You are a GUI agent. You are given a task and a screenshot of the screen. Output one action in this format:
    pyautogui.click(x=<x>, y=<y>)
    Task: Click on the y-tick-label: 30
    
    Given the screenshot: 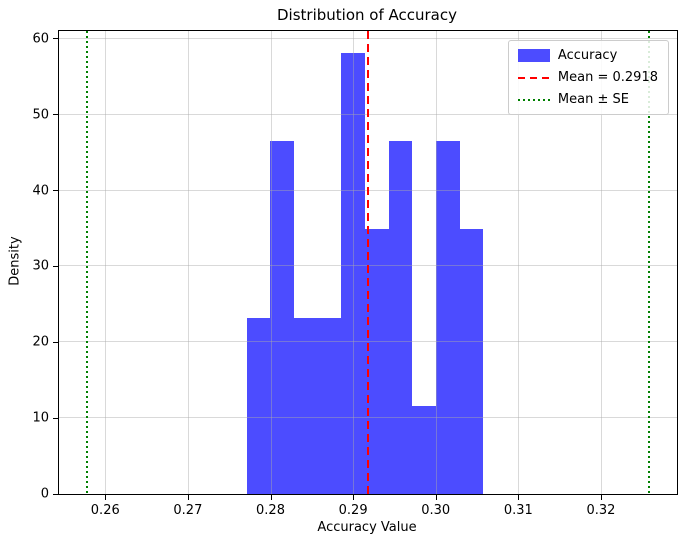 What is the action you would take?
    pyautogui.click(x=40, y=266)
    